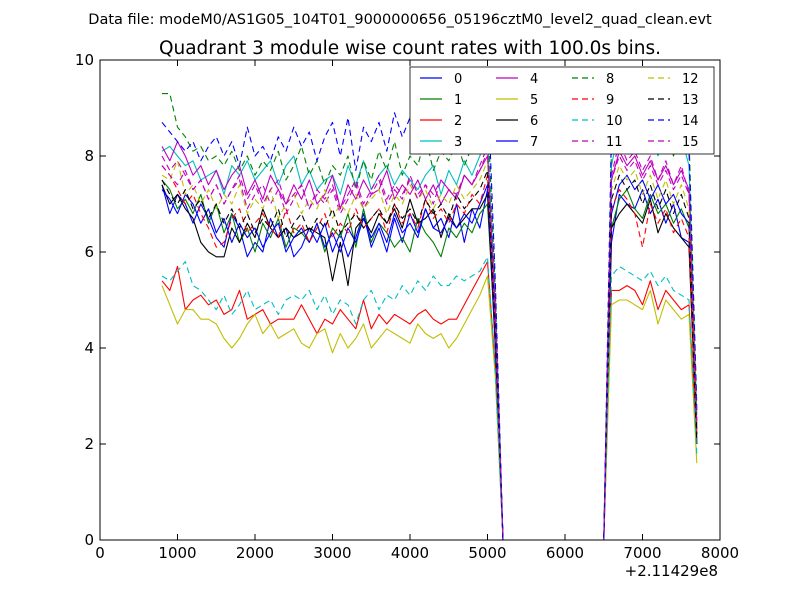  What do you see at coordinates (614, 142) in the screenshot?
I see `legend-label-11: 11` at bounding box center [614, 142].